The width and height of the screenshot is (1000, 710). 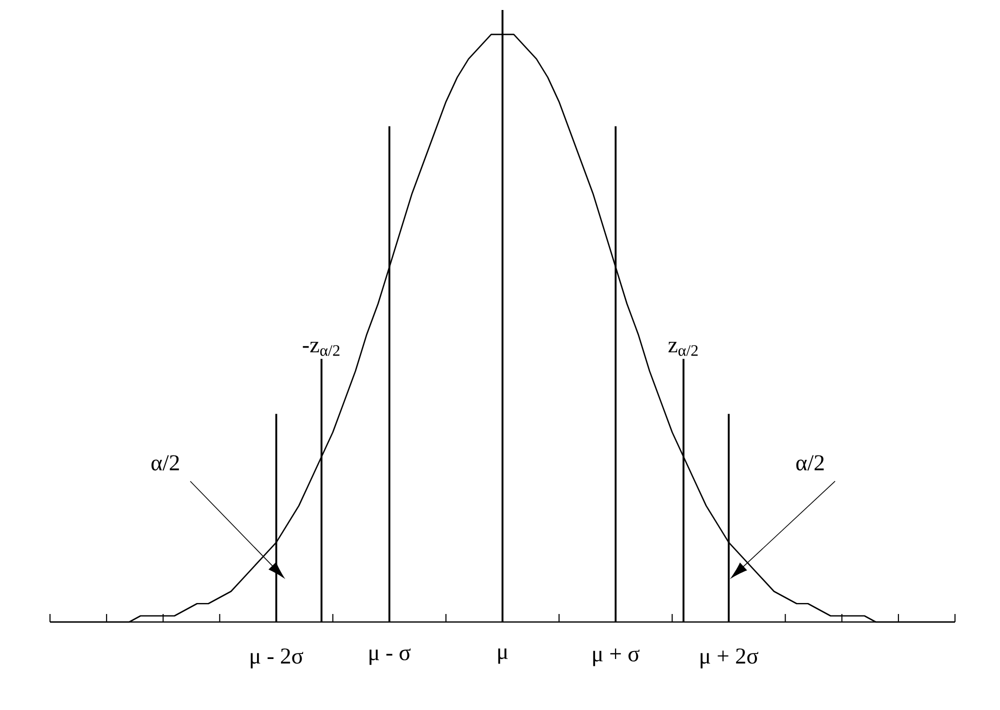 What do you see at coordinates (616, 657) in the screenshot?
I see `x-tick-label: μ + σ` at bounding box center [616, 657].